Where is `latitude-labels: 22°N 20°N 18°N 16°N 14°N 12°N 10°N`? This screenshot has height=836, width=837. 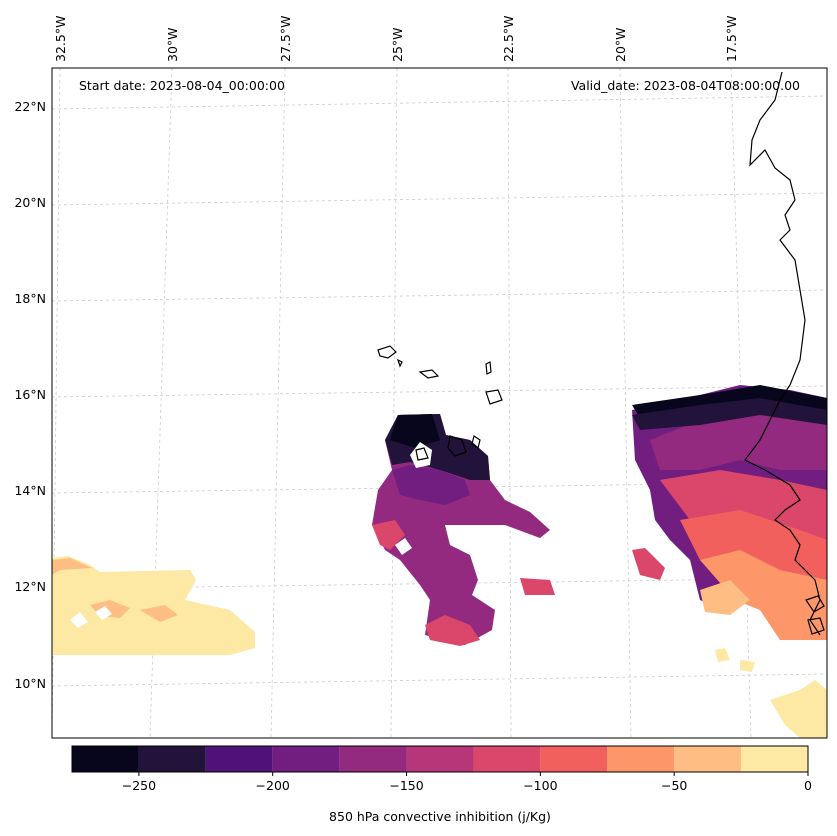 latitude-labels: 22°N 20°N 18°N 16°N 14°N 12°N 10°N is located at coordinates (30, 395).